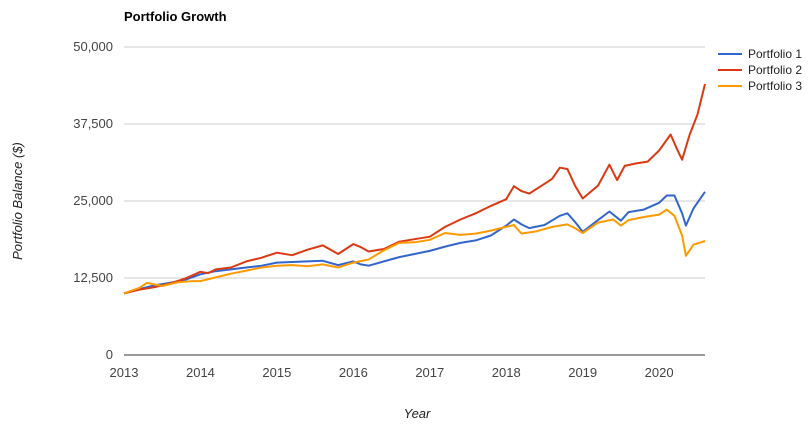 This screenshot has height=426, width=810. I want to click on legend-label: Portfolio 2, so click(775, 70).